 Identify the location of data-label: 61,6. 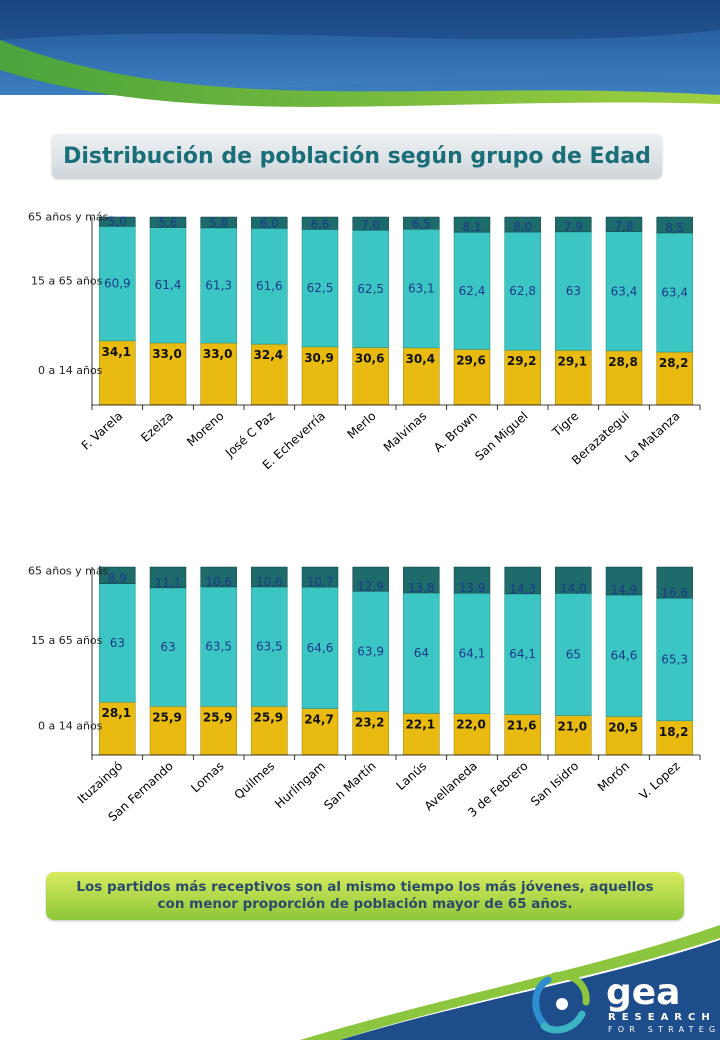
(269, 286).